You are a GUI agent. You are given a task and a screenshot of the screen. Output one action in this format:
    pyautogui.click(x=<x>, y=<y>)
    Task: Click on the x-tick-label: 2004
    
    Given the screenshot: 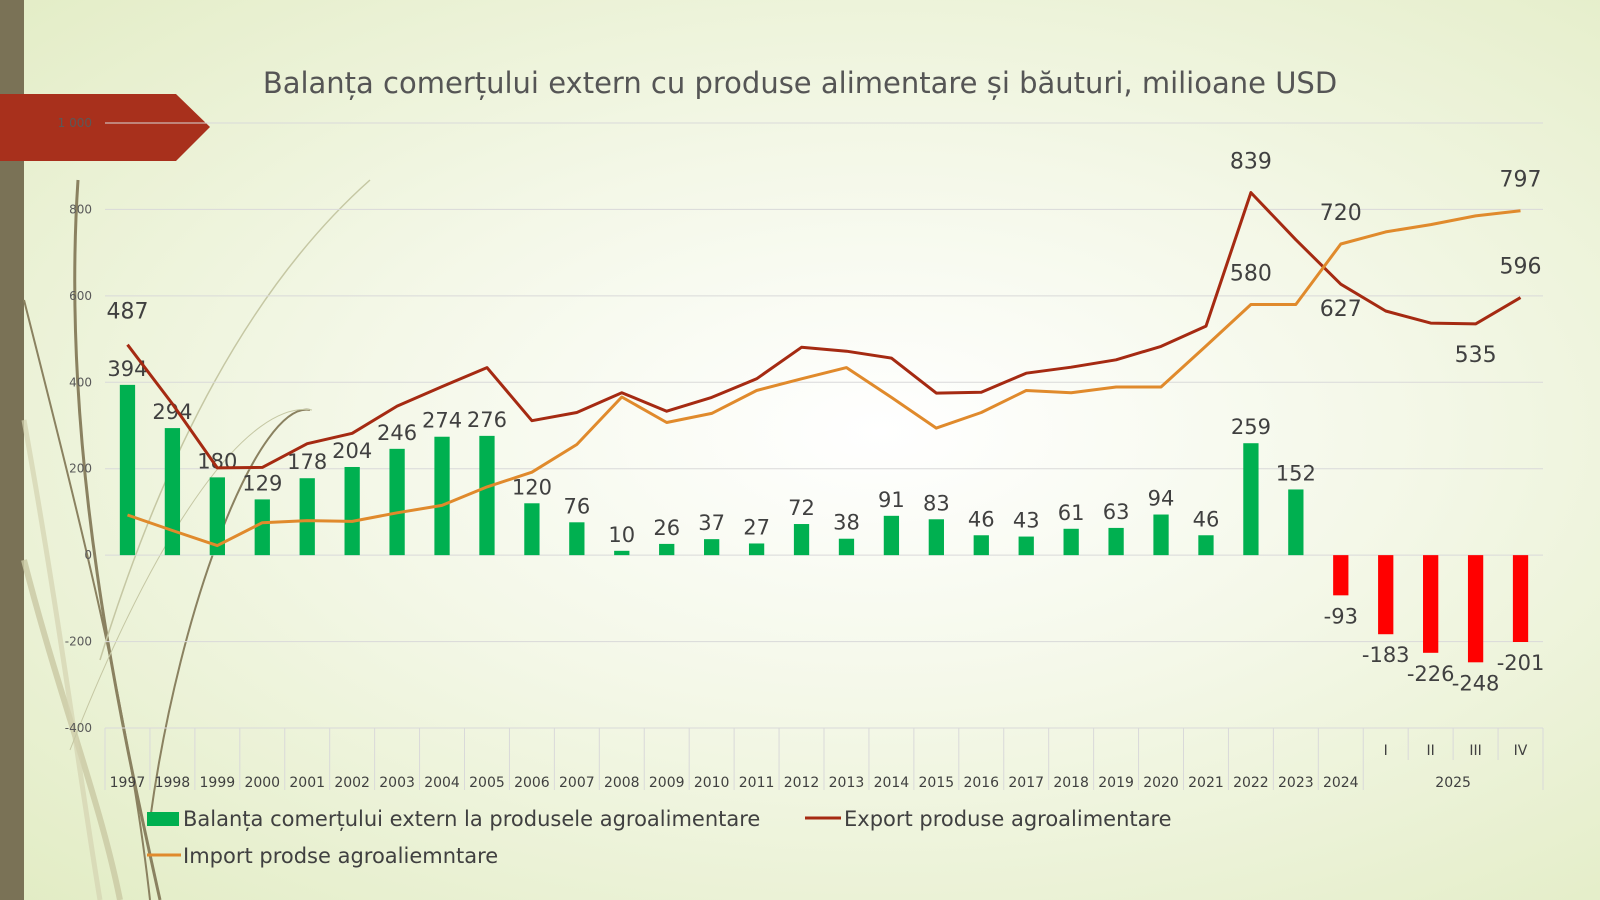 What is the action you would take?
    pyautogui.click(x=442, y=783)
    